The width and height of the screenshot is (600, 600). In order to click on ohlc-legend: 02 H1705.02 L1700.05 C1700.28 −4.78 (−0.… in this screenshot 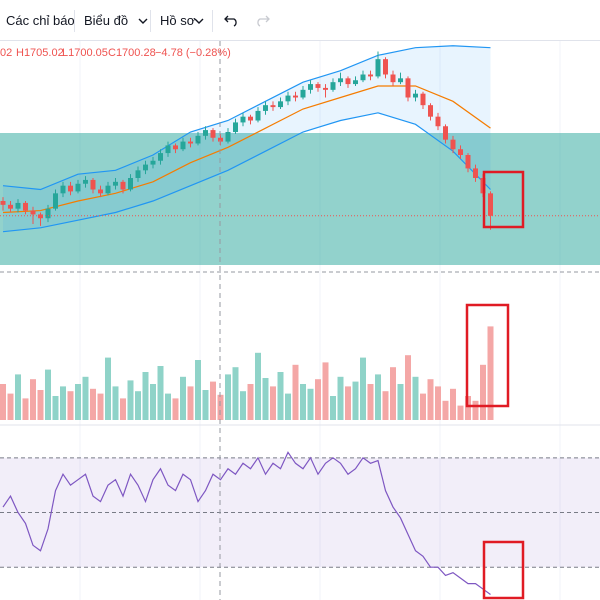, I will do `click(115, 53)`.